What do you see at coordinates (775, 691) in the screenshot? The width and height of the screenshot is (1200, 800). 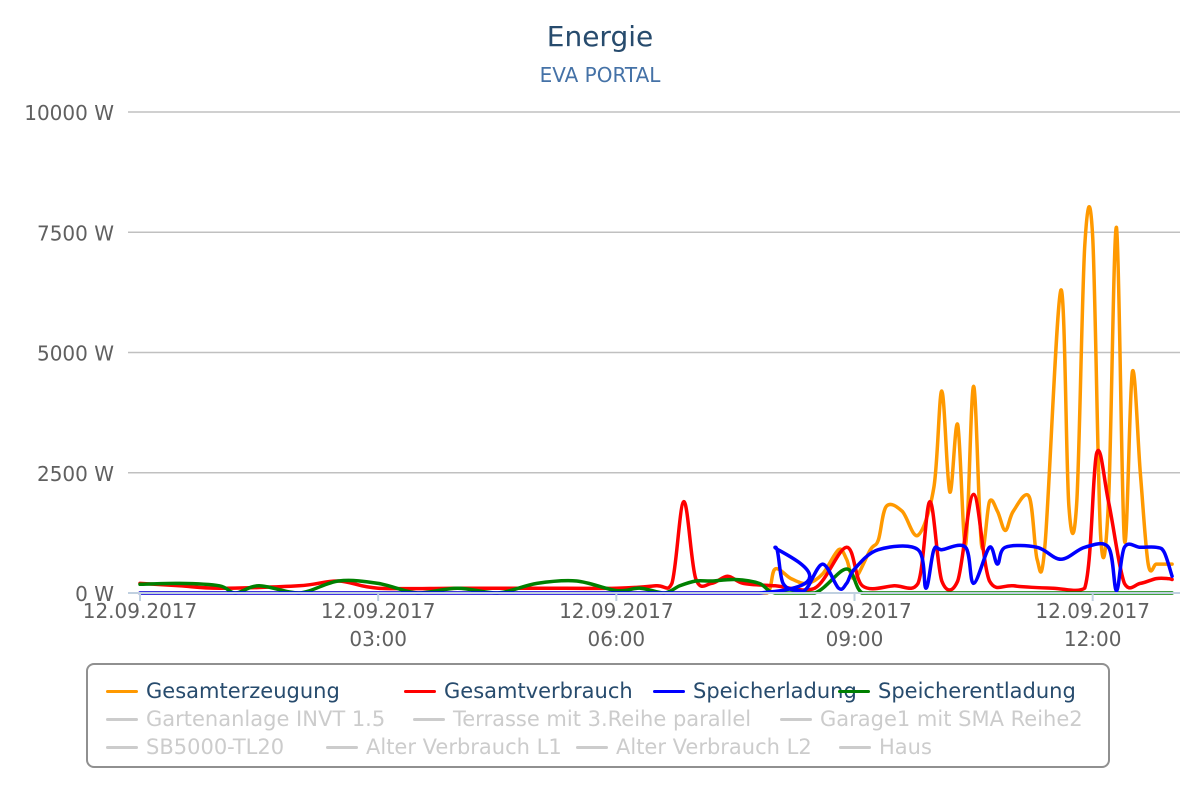 I see `legend-label: Speicherladung` at bounding box center [775, 691].